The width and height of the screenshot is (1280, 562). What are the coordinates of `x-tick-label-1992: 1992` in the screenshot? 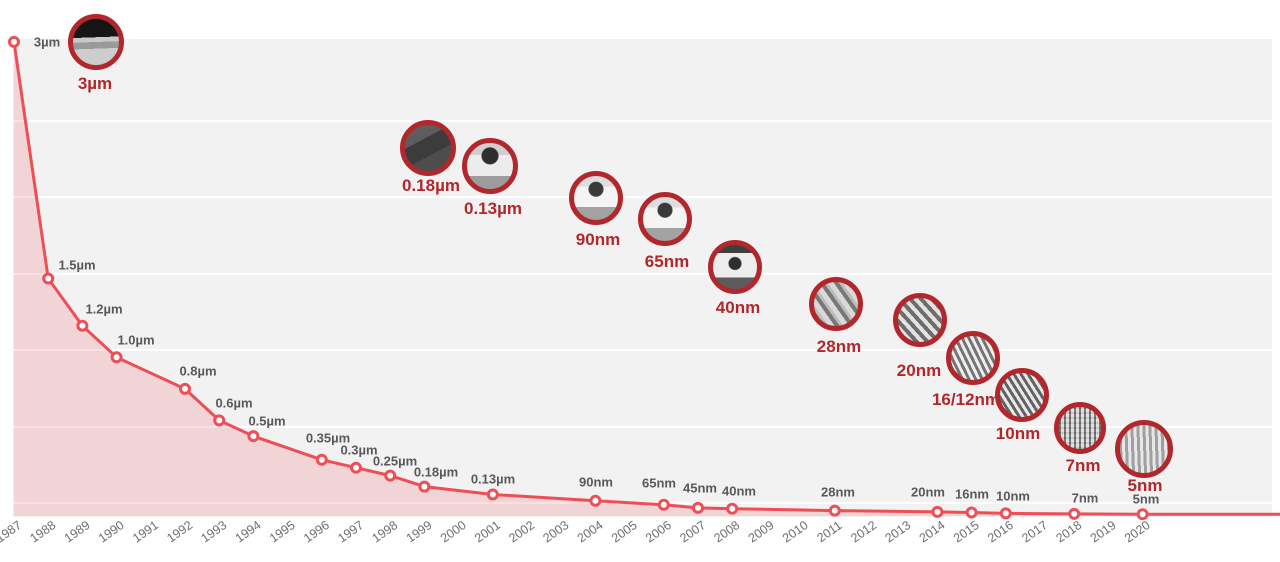 It's located at (179, 531).